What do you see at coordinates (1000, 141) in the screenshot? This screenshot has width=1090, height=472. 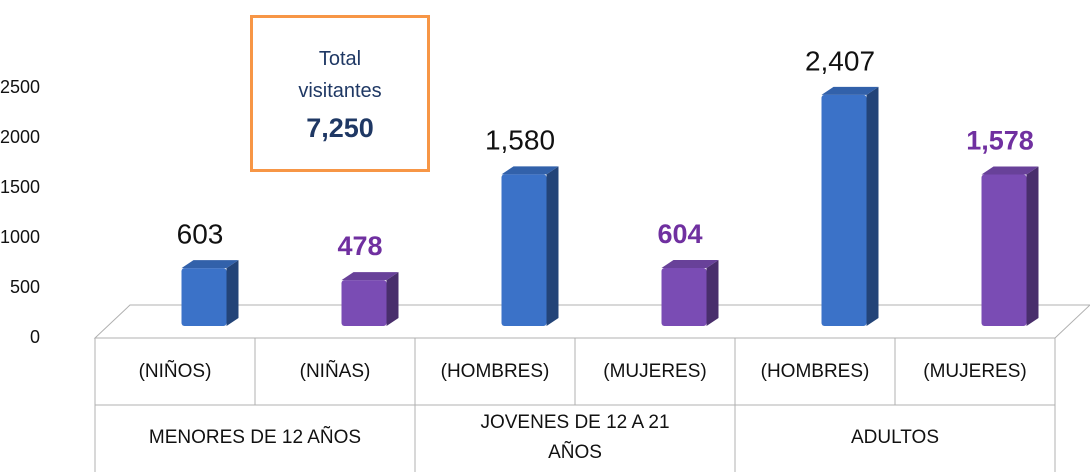 I see `value-label: 1,578` at bounding box center [1000, 141].